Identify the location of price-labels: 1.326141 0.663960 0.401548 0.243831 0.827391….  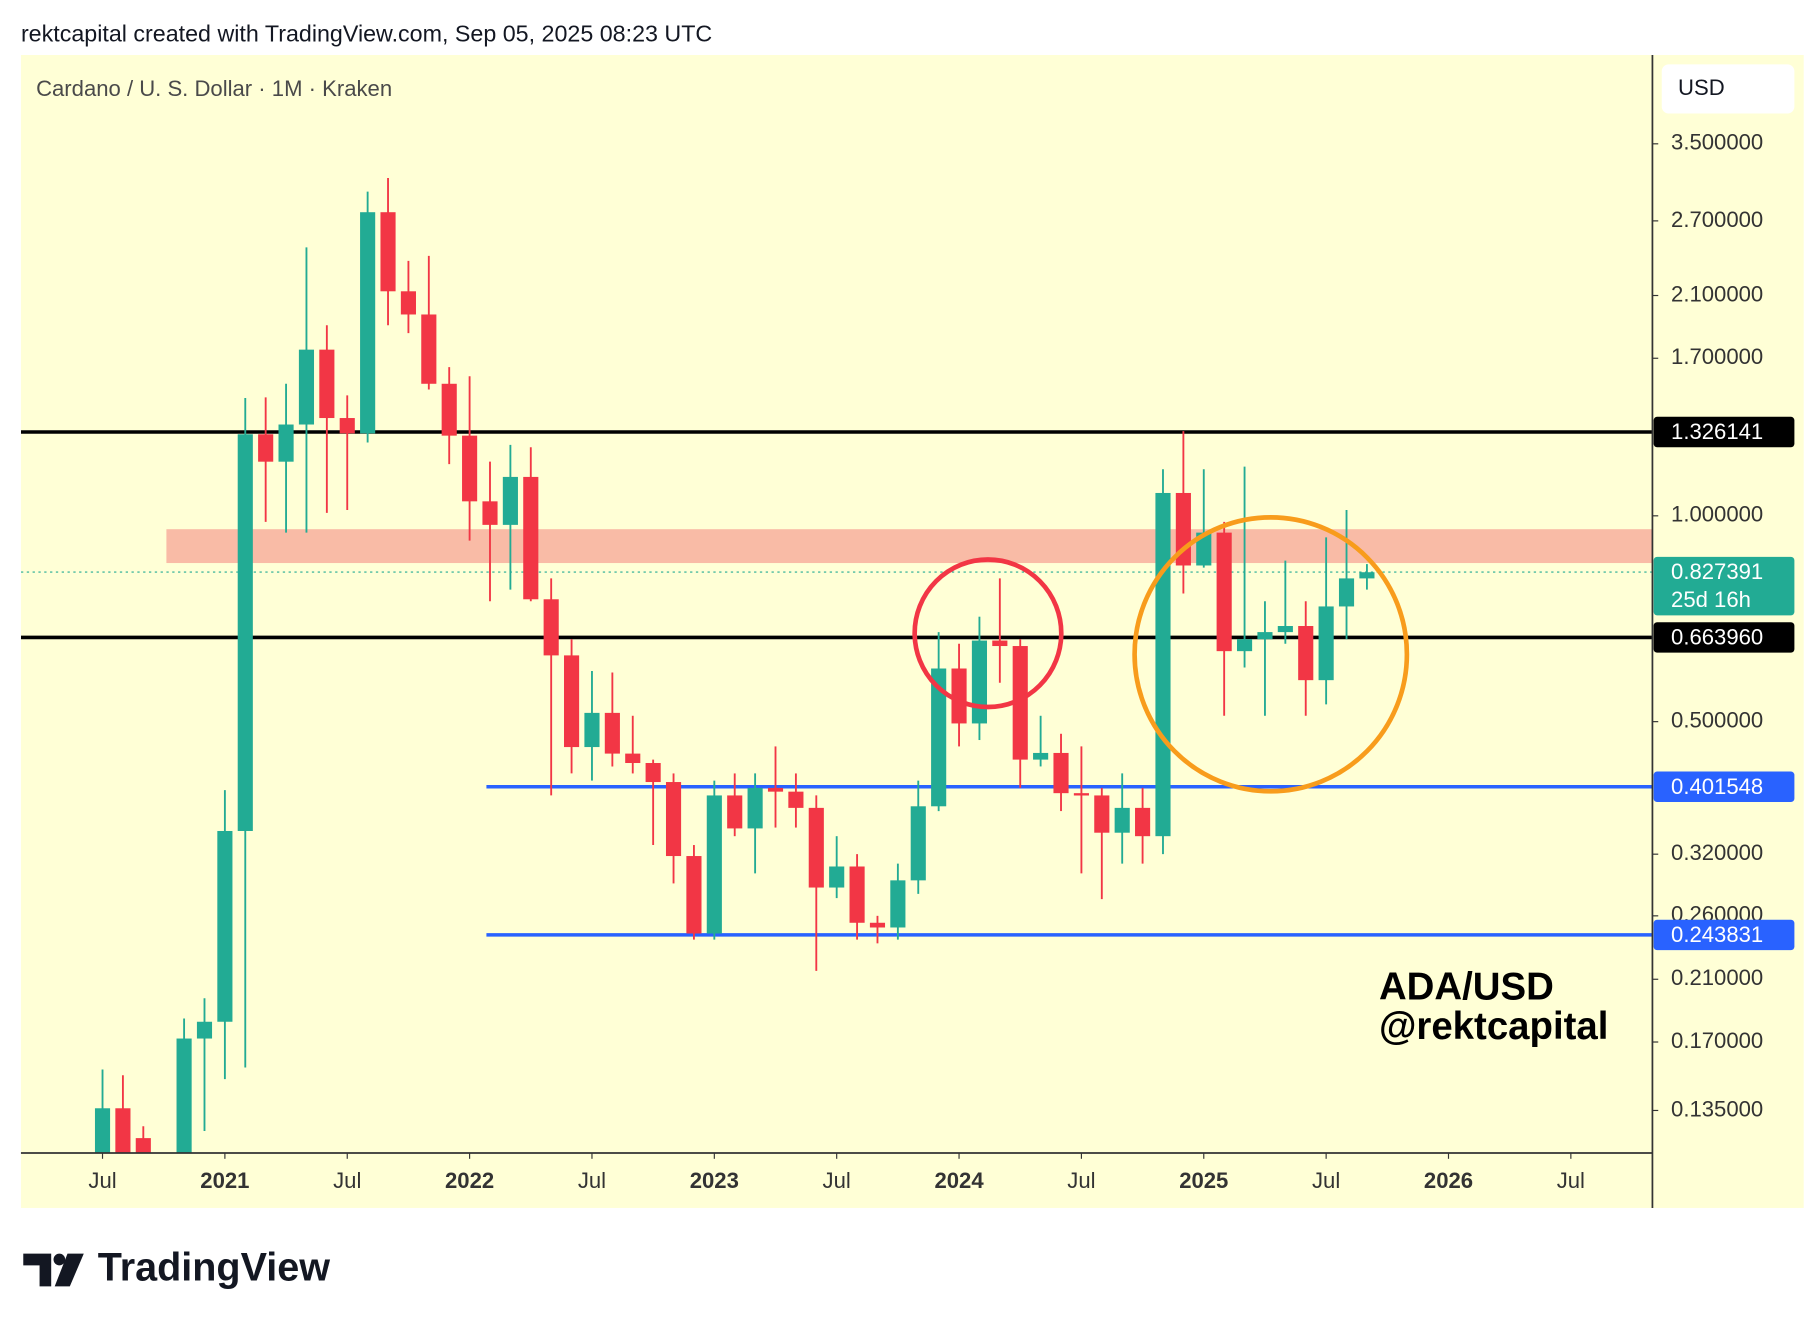
(1724, 683).